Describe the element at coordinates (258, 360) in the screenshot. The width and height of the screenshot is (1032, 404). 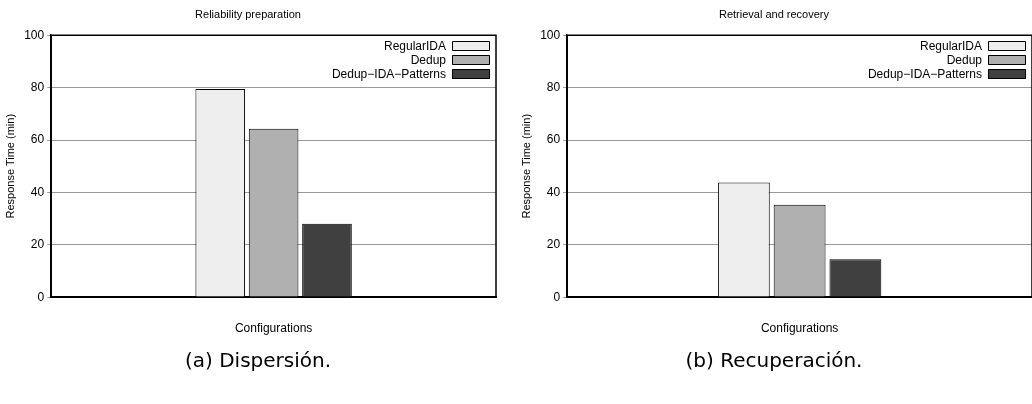
I see `text: (a) Dispersión.` at that location.